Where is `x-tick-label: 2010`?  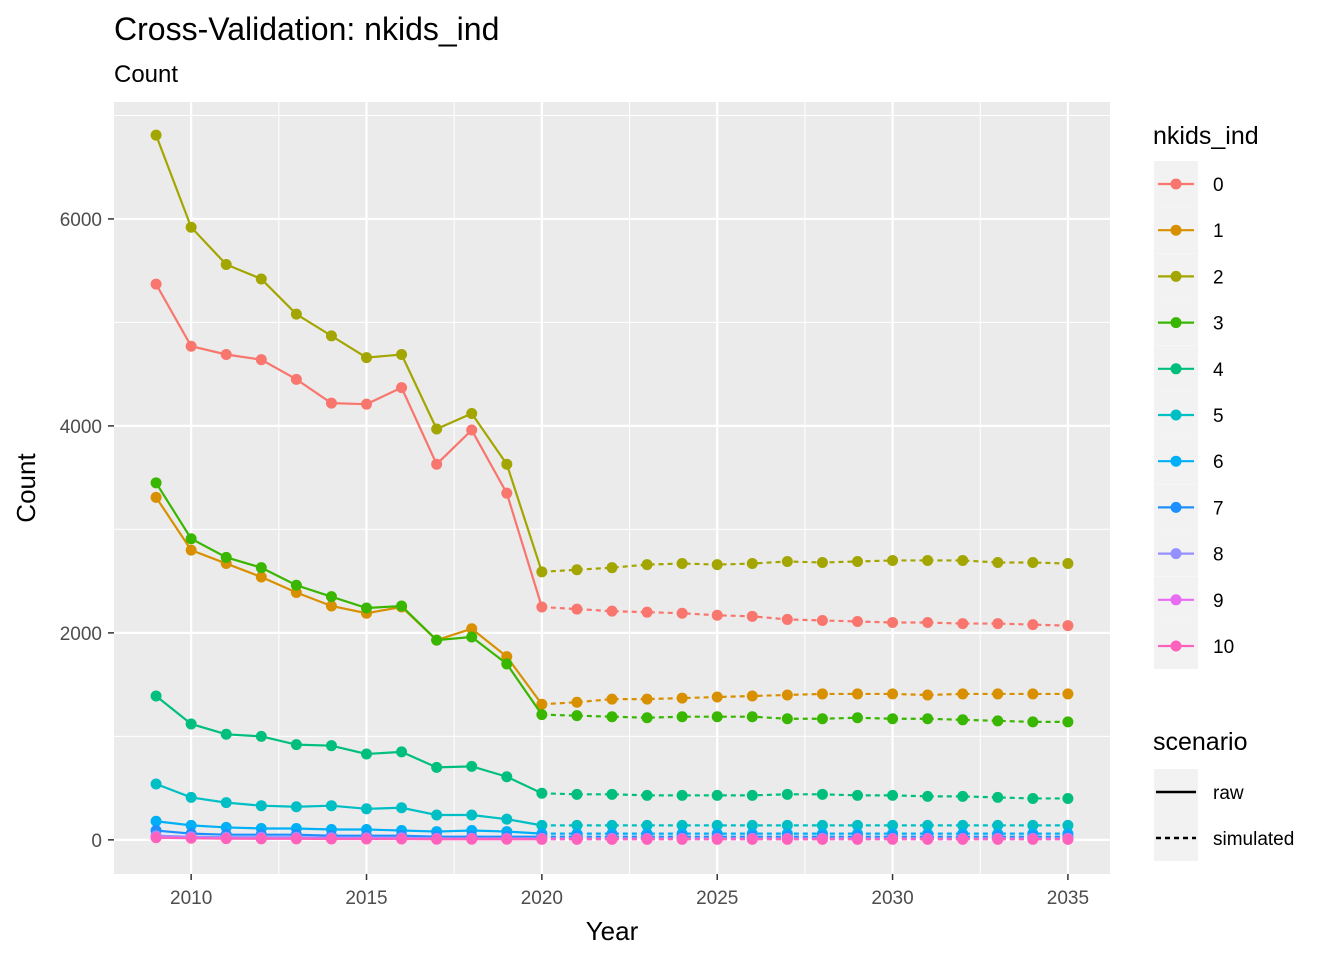
x-tick-label: 2010 is located at coordinates (191, 898).